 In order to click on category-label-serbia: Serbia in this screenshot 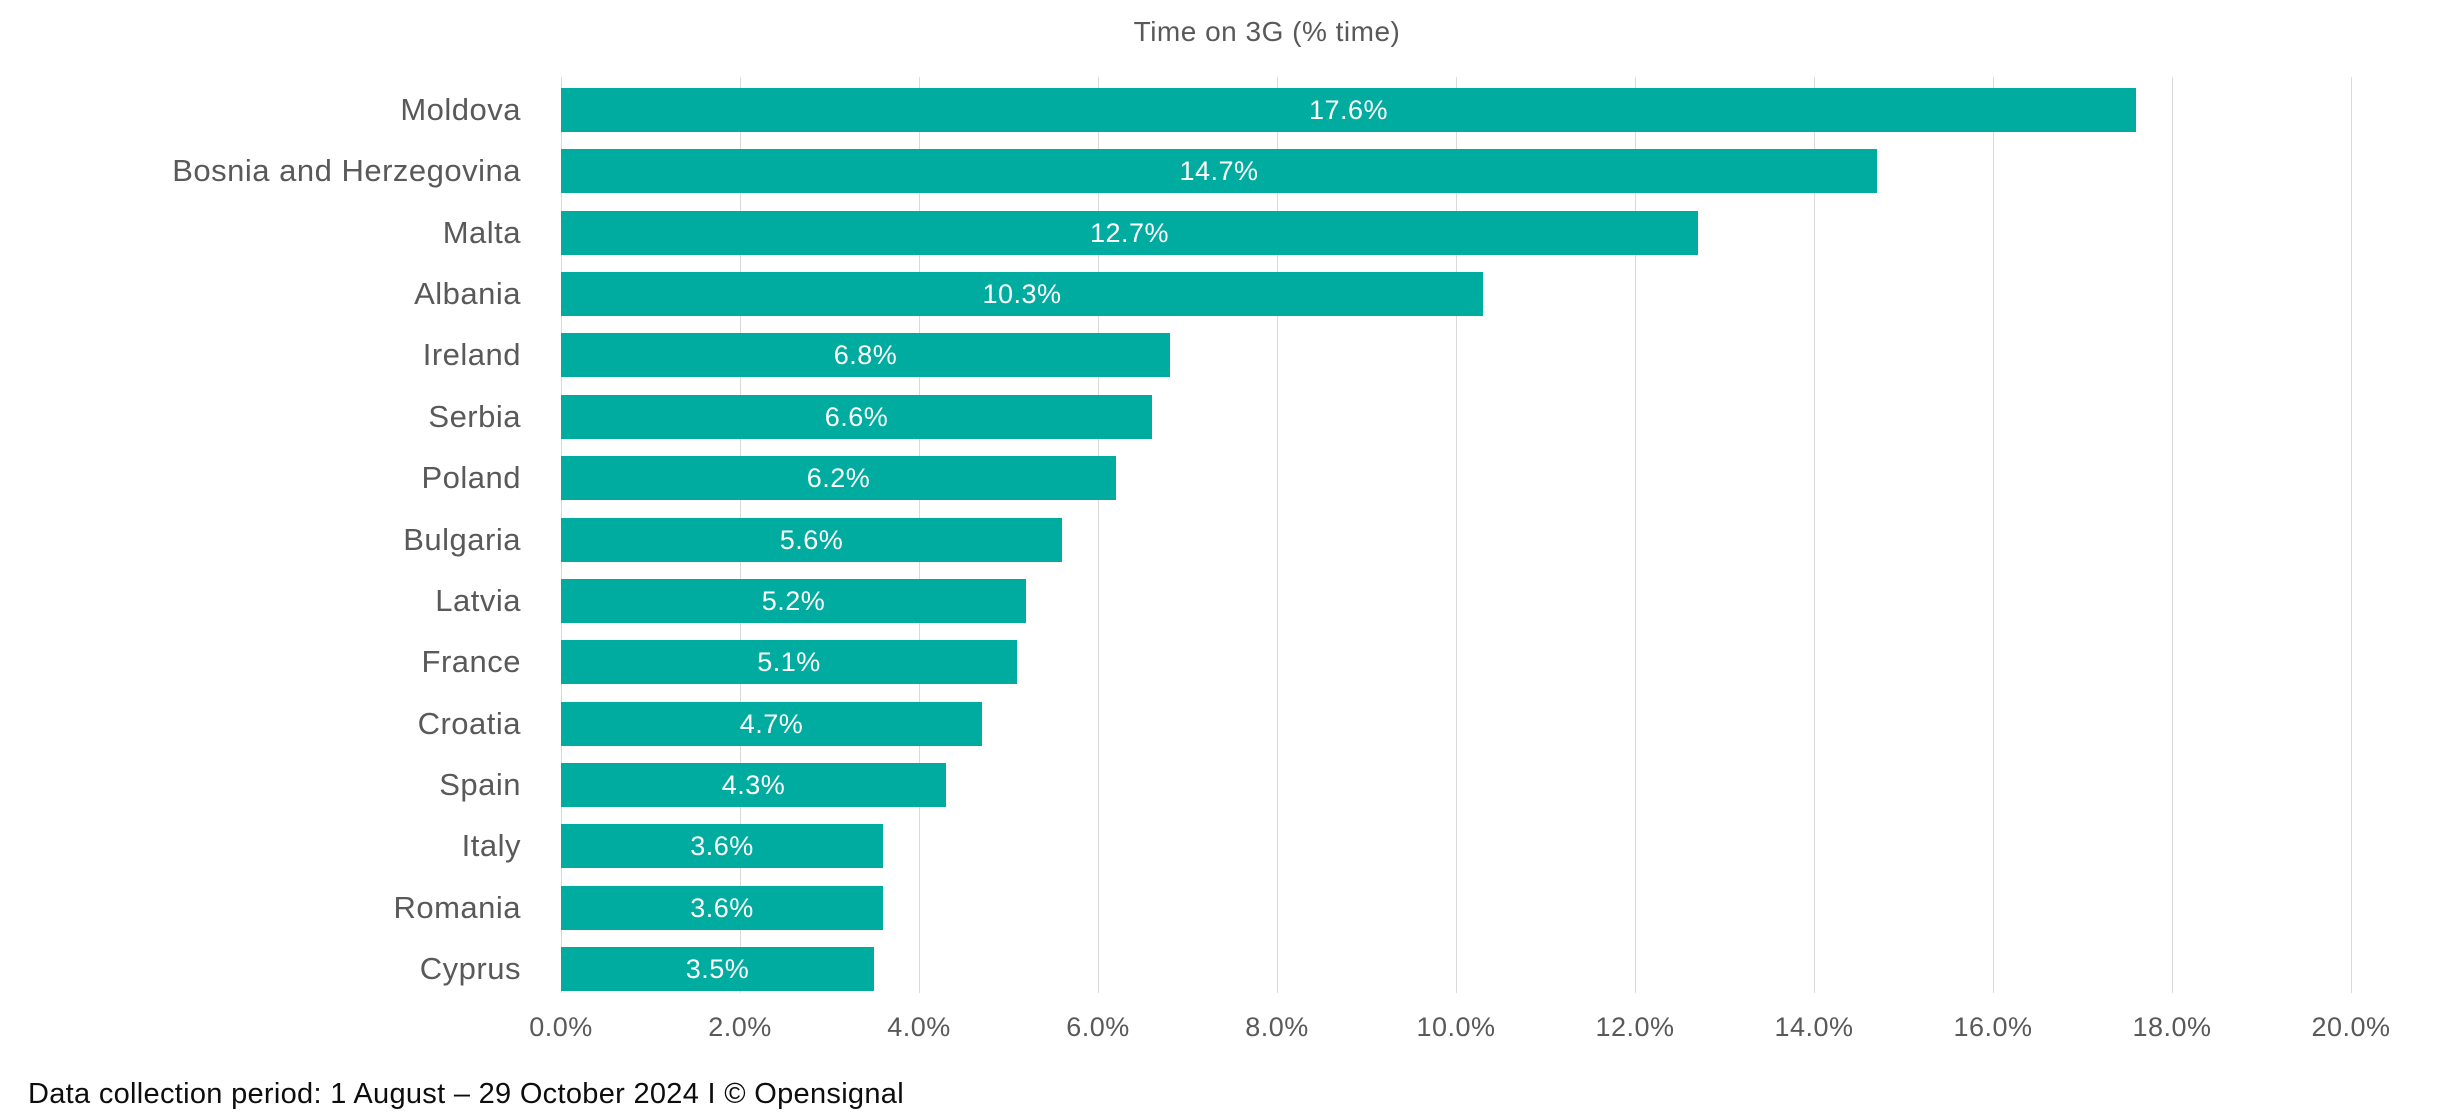, I will do `click(474, 416)`.